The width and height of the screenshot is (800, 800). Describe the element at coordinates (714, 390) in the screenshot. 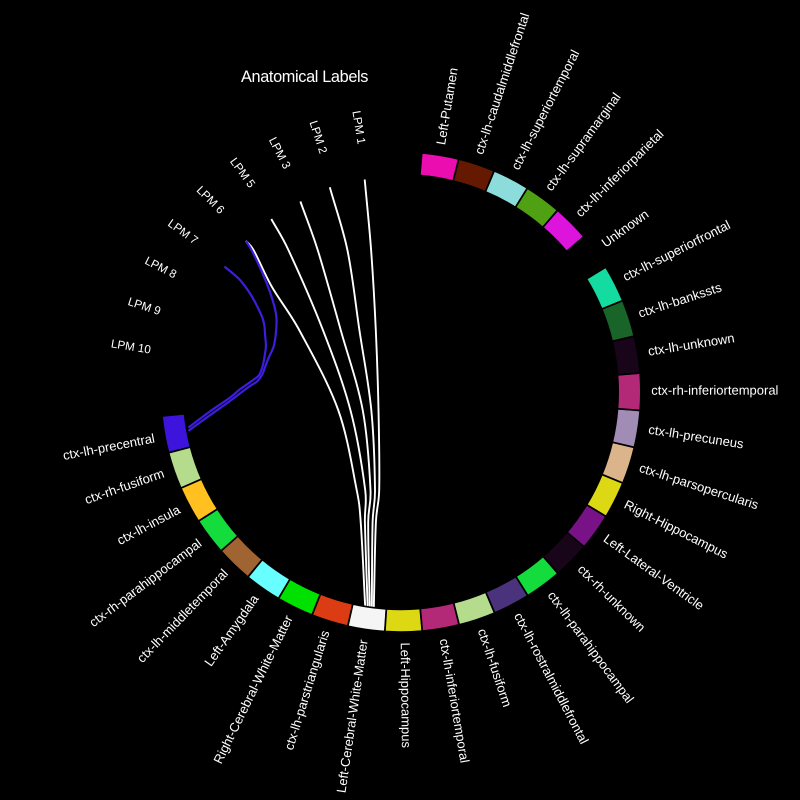

I see `svg-text: ctx-rh-inferiortemporal` at that location.